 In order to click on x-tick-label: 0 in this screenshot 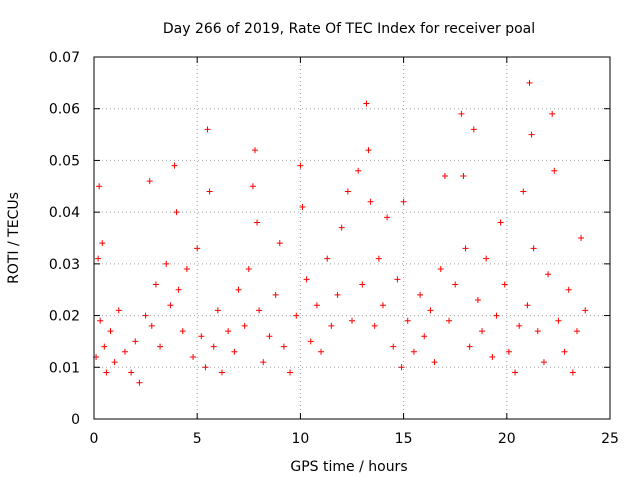, I will do `click(94, 439)`.